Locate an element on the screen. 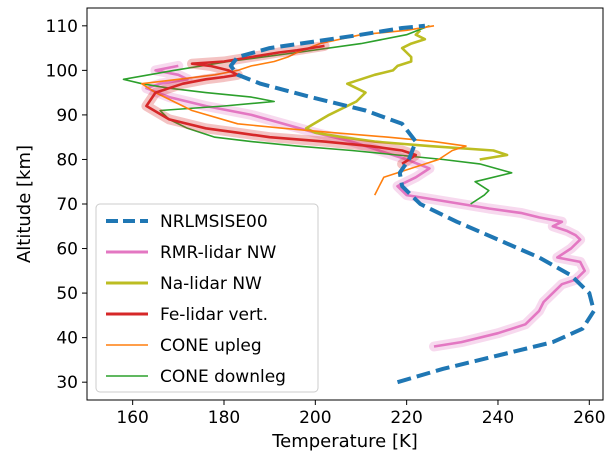 The image size is (614, 453). legend-label: CONE upleg is located at coordinates (211, 346).